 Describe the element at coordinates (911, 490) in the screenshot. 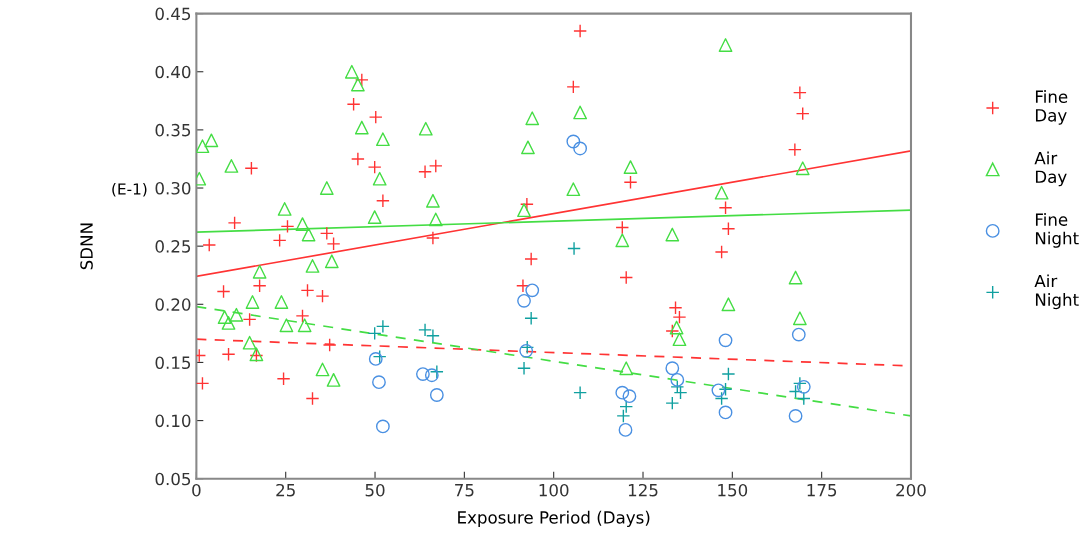

I see `x-tick-label: 200` at that location.